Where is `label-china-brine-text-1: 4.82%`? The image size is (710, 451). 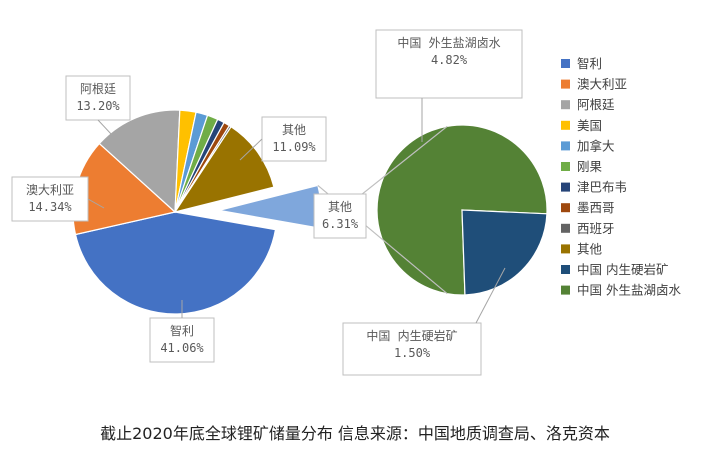
label-china-brine-text-1: 4.82% is located at coordinates (449, 60).